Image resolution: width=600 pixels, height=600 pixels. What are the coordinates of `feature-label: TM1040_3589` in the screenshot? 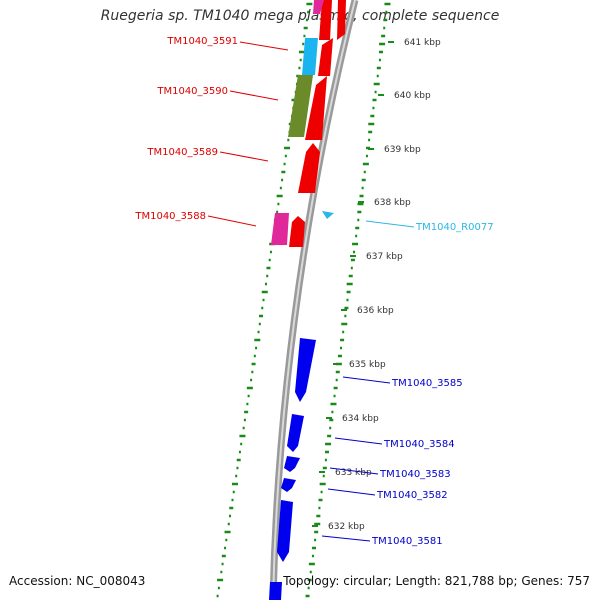 It's located at (182, 152).